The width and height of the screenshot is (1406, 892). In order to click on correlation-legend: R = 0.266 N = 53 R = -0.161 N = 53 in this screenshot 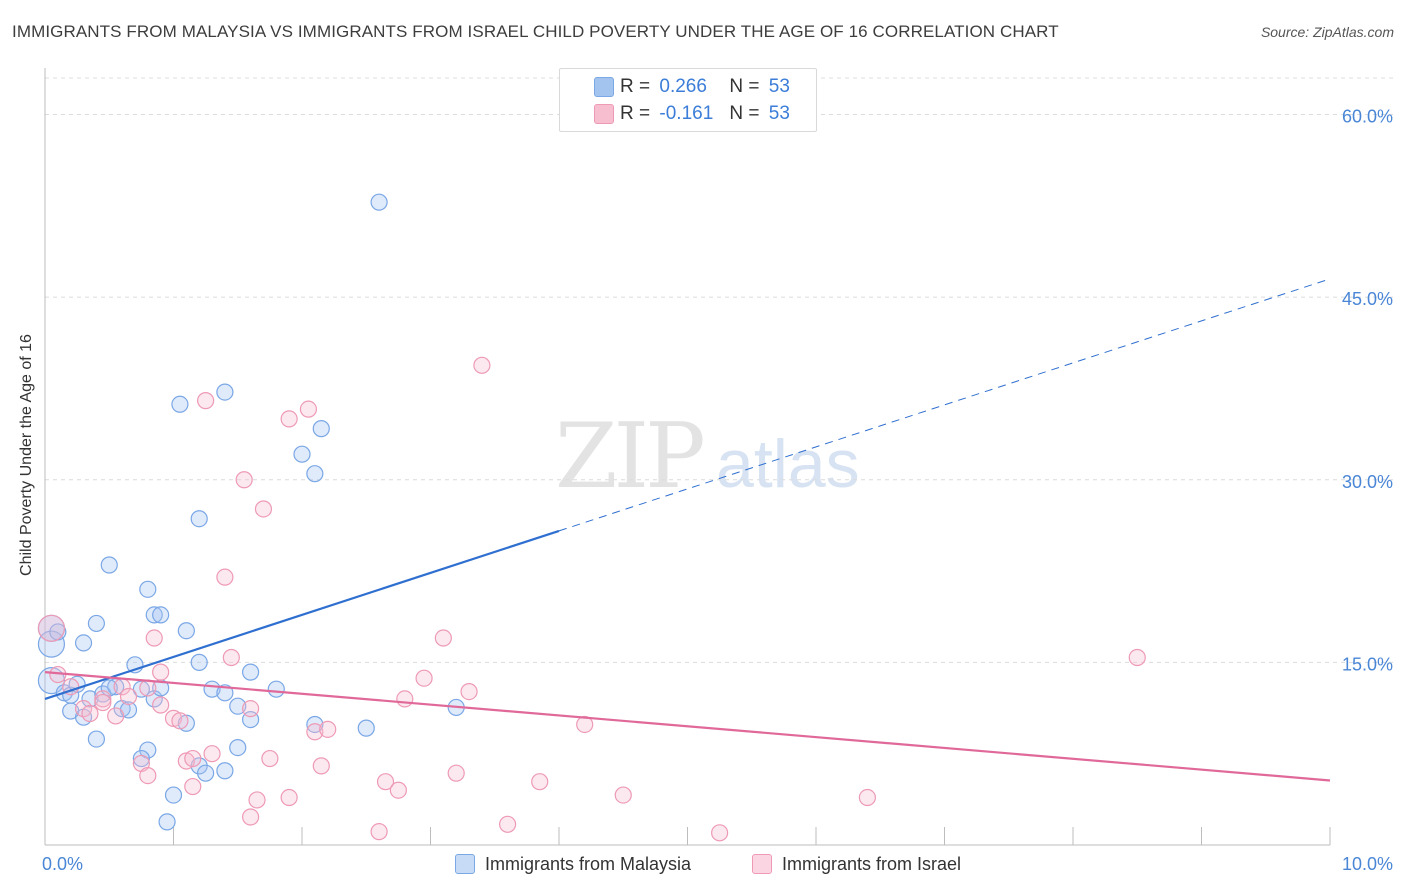, I will do `click(688, 100)`.